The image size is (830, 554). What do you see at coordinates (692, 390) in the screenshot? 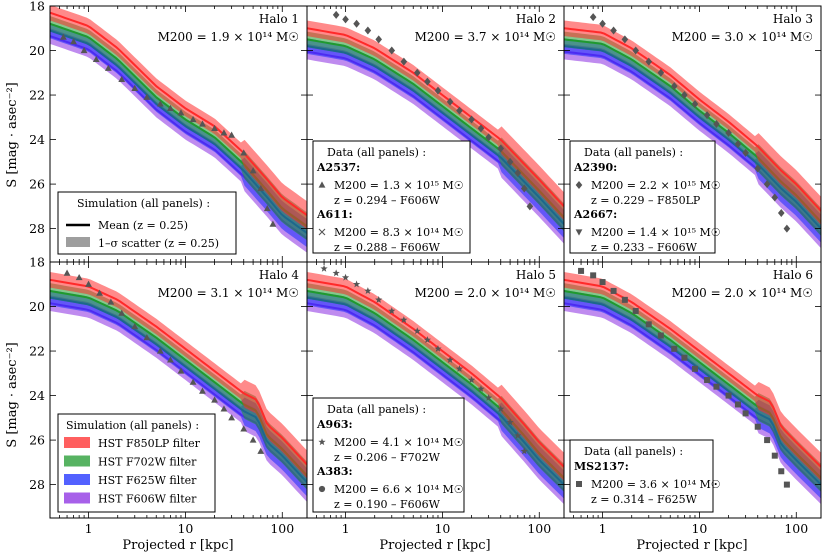
I see `panel-frame` at bounding box center [692, 390].